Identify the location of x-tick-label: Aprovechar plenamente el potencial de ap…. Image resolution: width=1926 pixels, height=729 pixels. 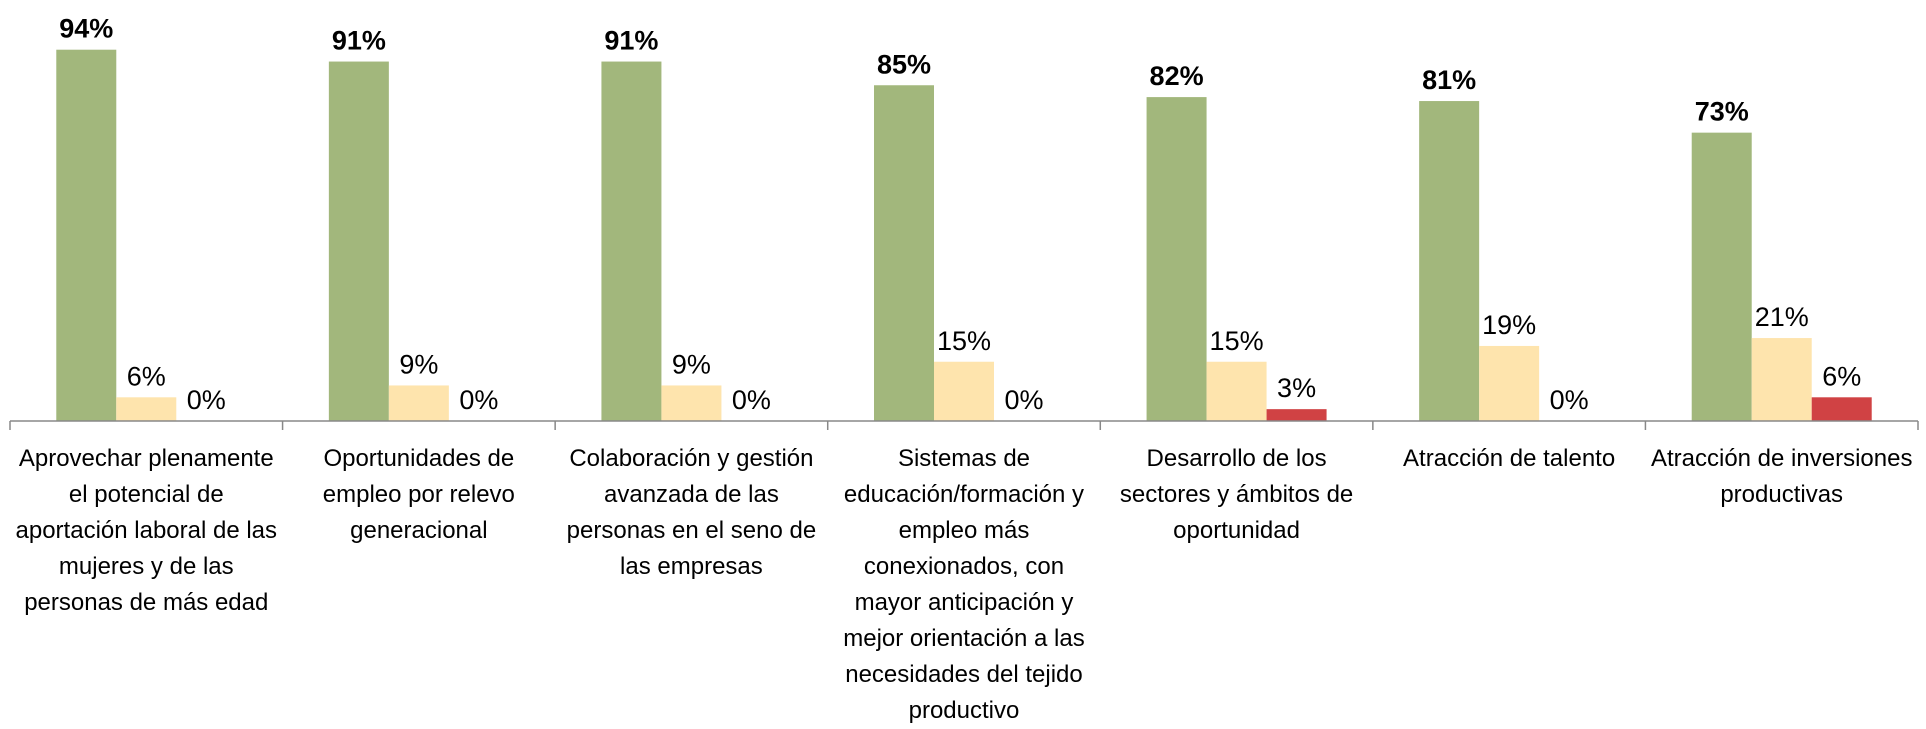
(146, 530).